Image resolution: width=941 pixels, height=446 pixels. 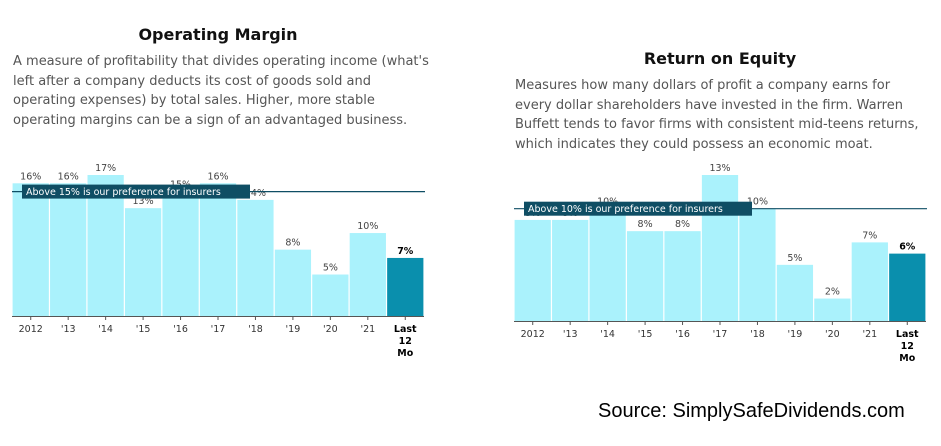 I want to click on value-label-3: 8%, so click(x=645, y=224).